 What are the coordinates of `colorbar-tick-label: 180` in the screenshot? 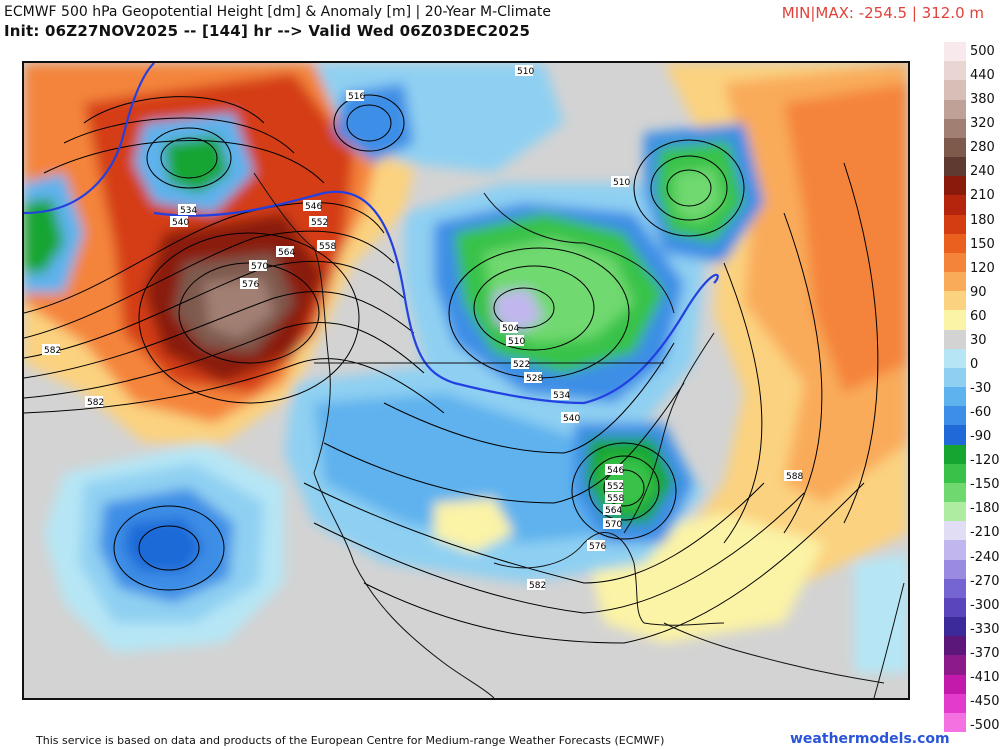 It's located at (982, 220).